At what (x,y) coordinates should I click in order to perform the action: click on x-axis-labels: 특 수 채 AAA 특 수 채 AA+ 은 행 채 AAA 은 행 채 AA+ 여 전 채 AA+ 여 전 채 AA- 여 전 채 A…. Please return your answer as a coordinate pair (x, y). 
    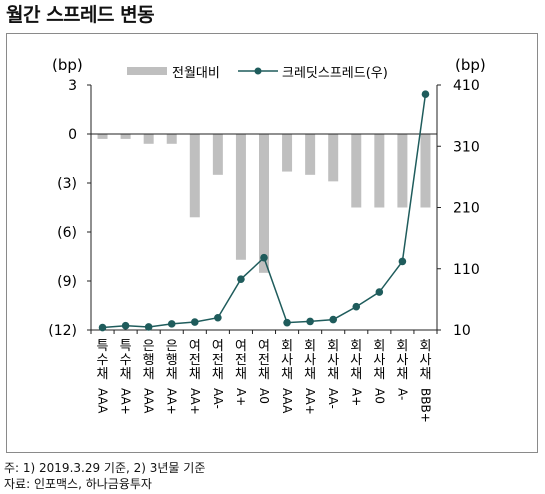
    Looking at the image, I should click on (264, 381).